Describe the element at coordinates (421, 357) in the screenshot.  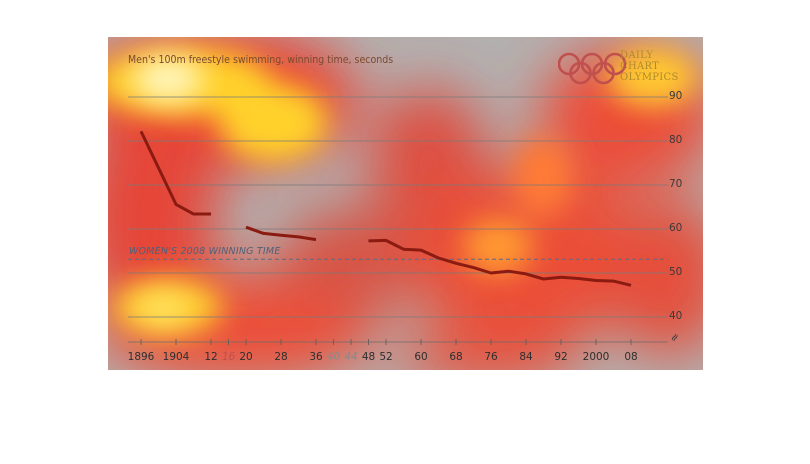
I see `x-tick-label-60: 60` at that location.